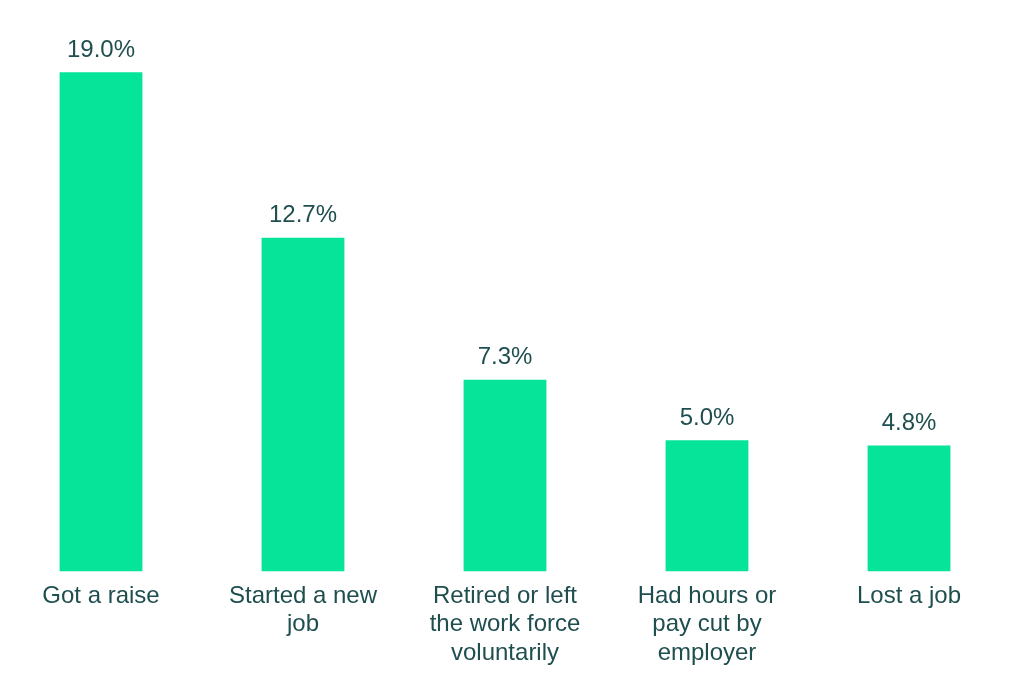  I want to click on data-label: 12.7%, so click(303, 214).